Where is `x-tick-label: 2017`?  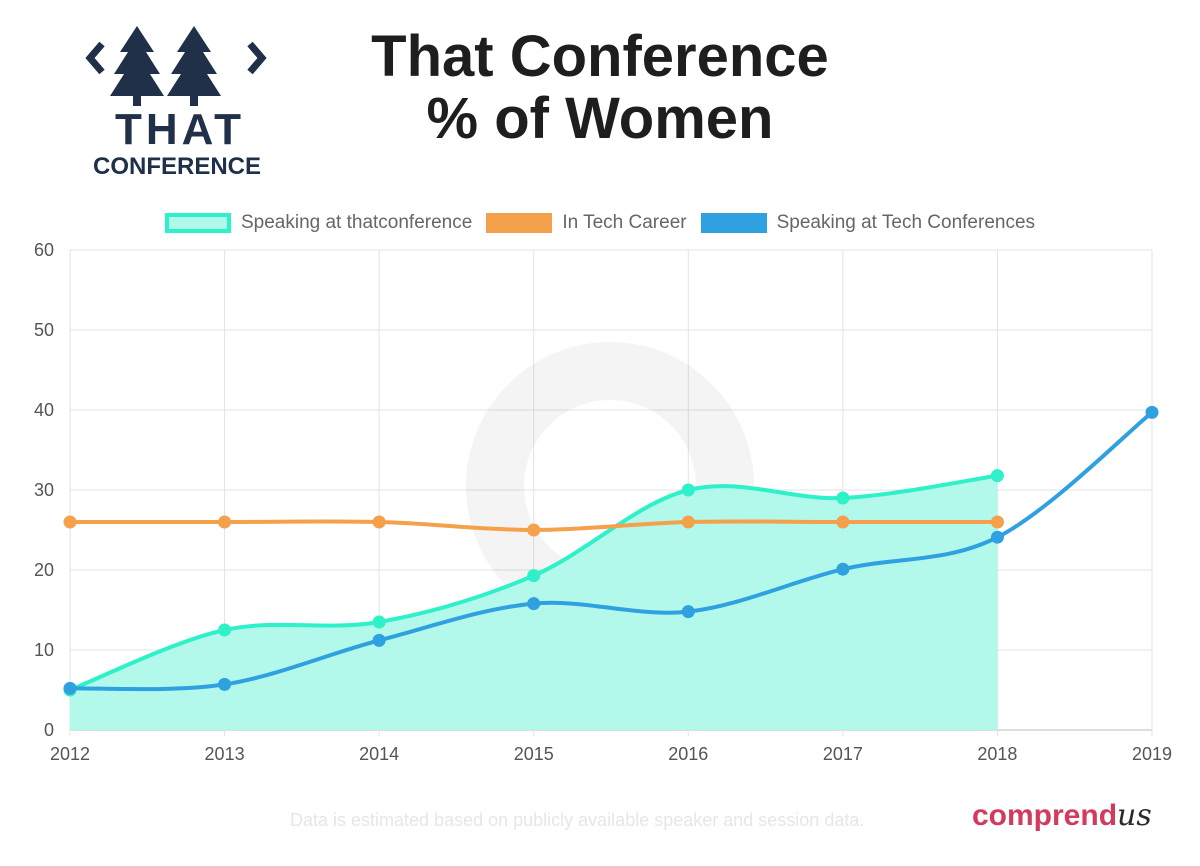
x-tick-label: 2017 is located at coordinates (843, 754).